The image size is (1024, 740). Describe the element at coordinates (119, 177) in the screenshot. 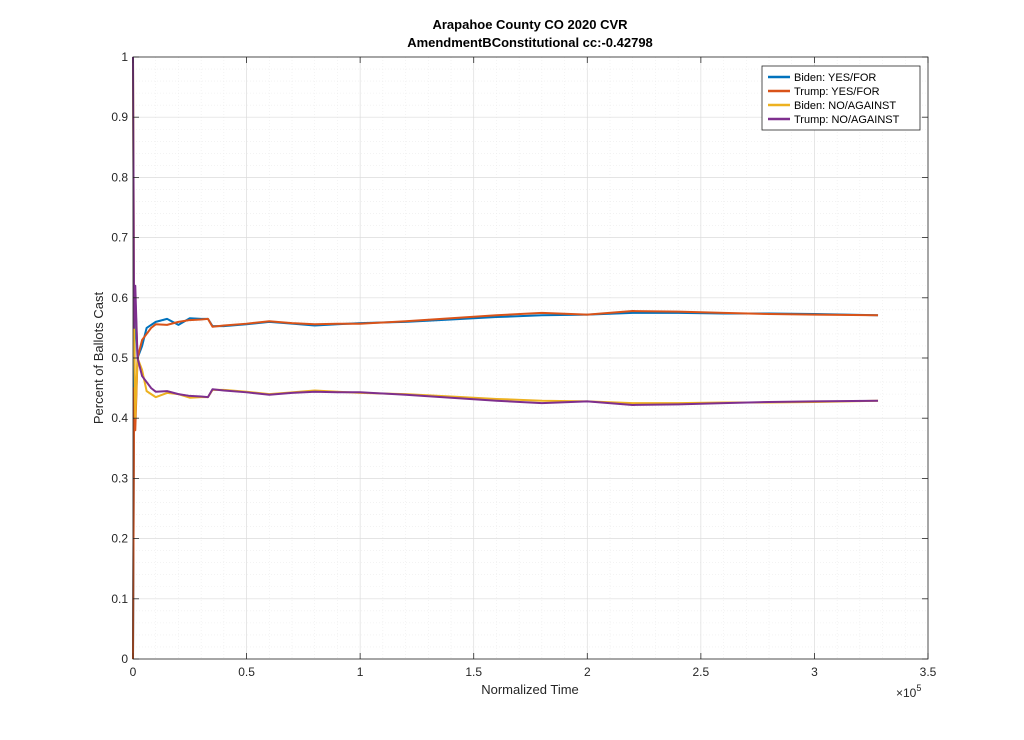

I see `y-tick-label: 0.8` at that location.